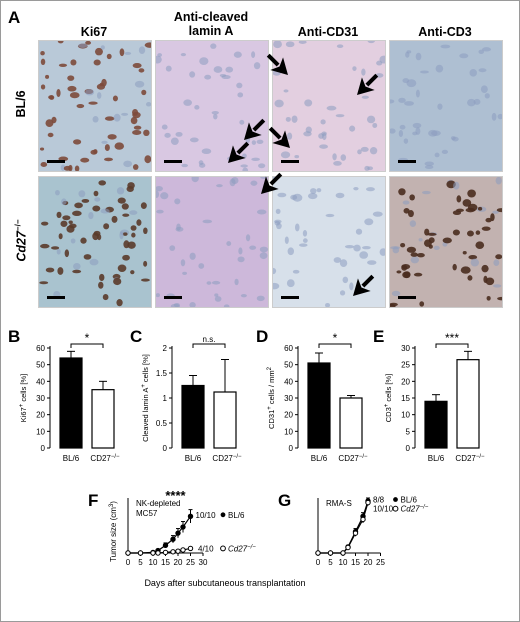 This screenshot has width=520, height=622. I want to click on scale-bar, so click(407, 161).